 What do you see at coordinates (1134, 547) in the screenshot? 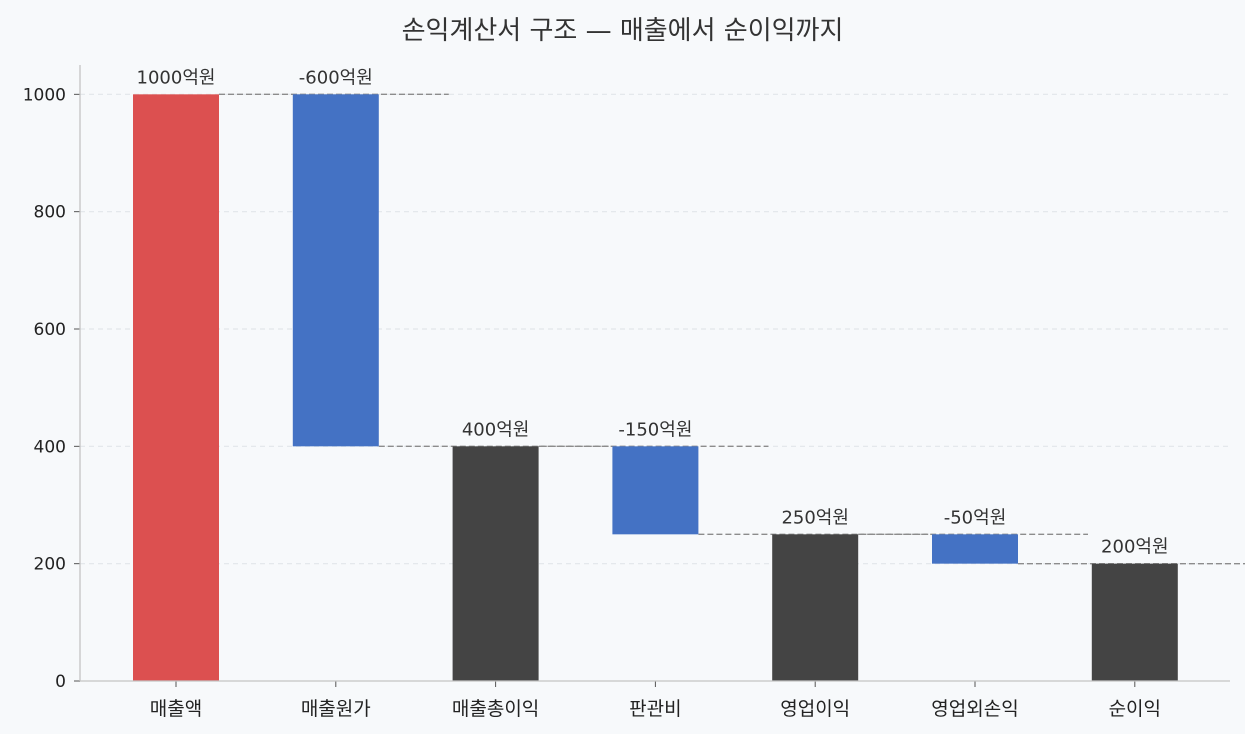
I see `data-label: 200억원` at bounding box center [1134, 547].